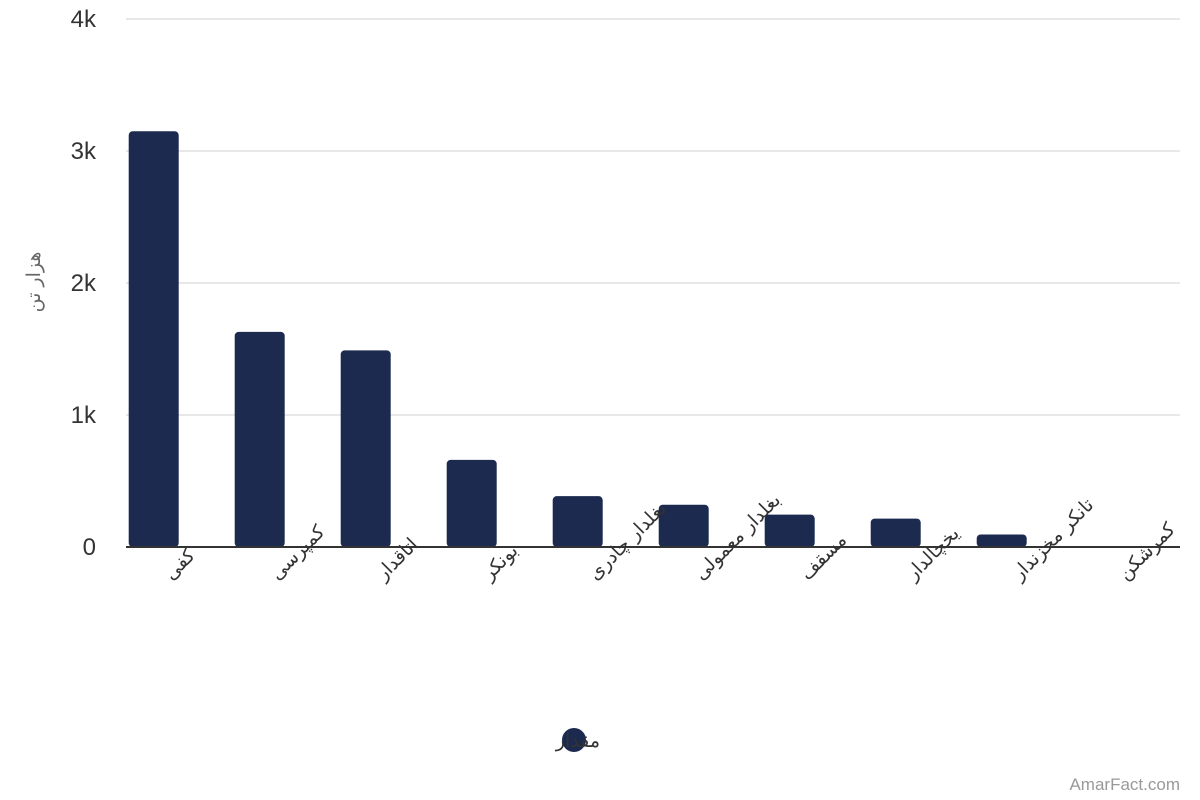 The width and height of the screenshot is (1200, 800). I want to click on y-axis-ticks: 0 1k 2k 3k 4k, so click(84, 283).